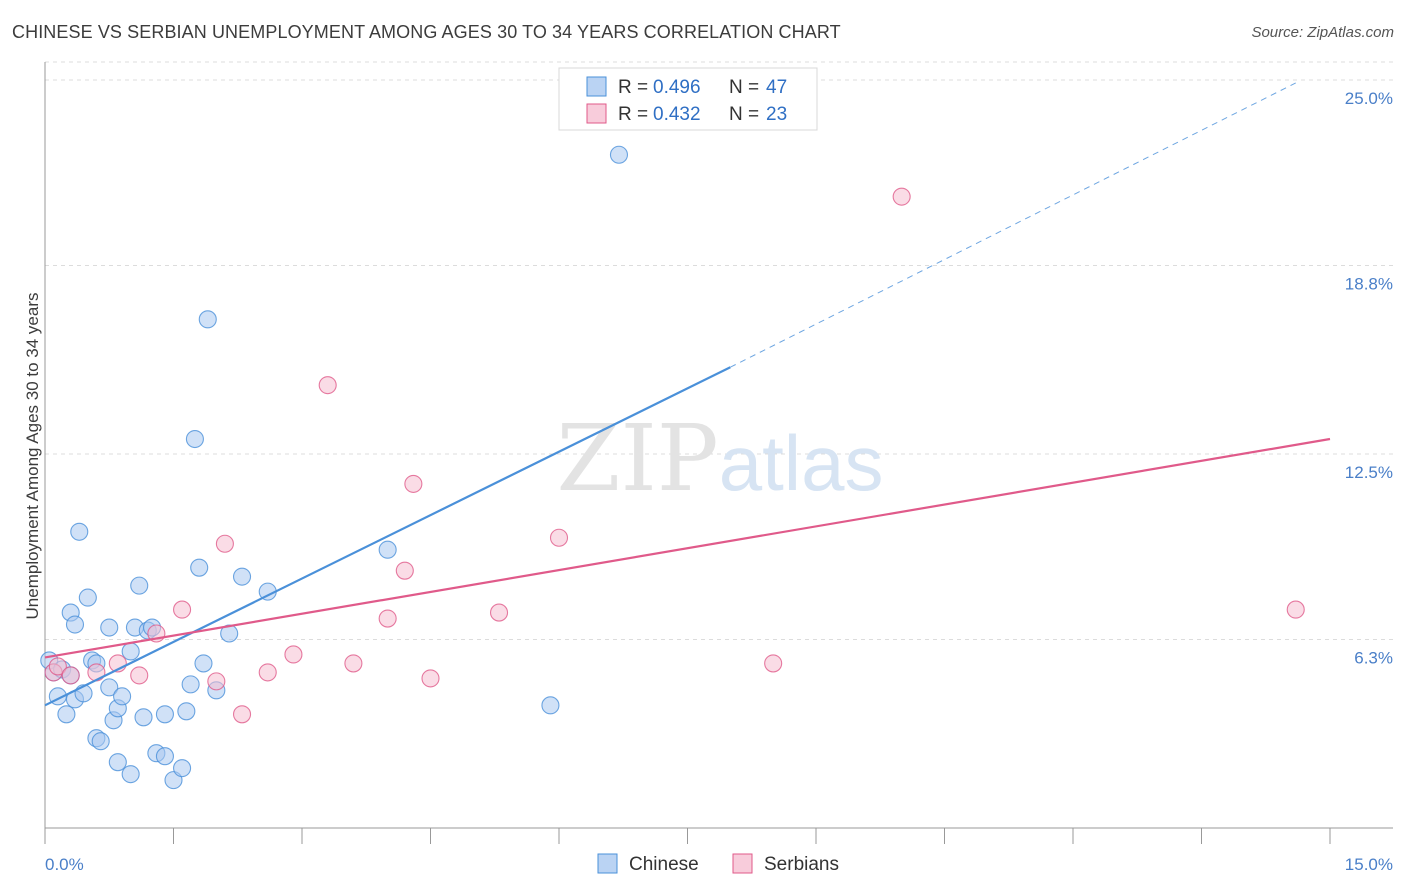  Describe the element at coordinates (776, 87) in the screenshot. I see `legend-n-value: 47` at that location.